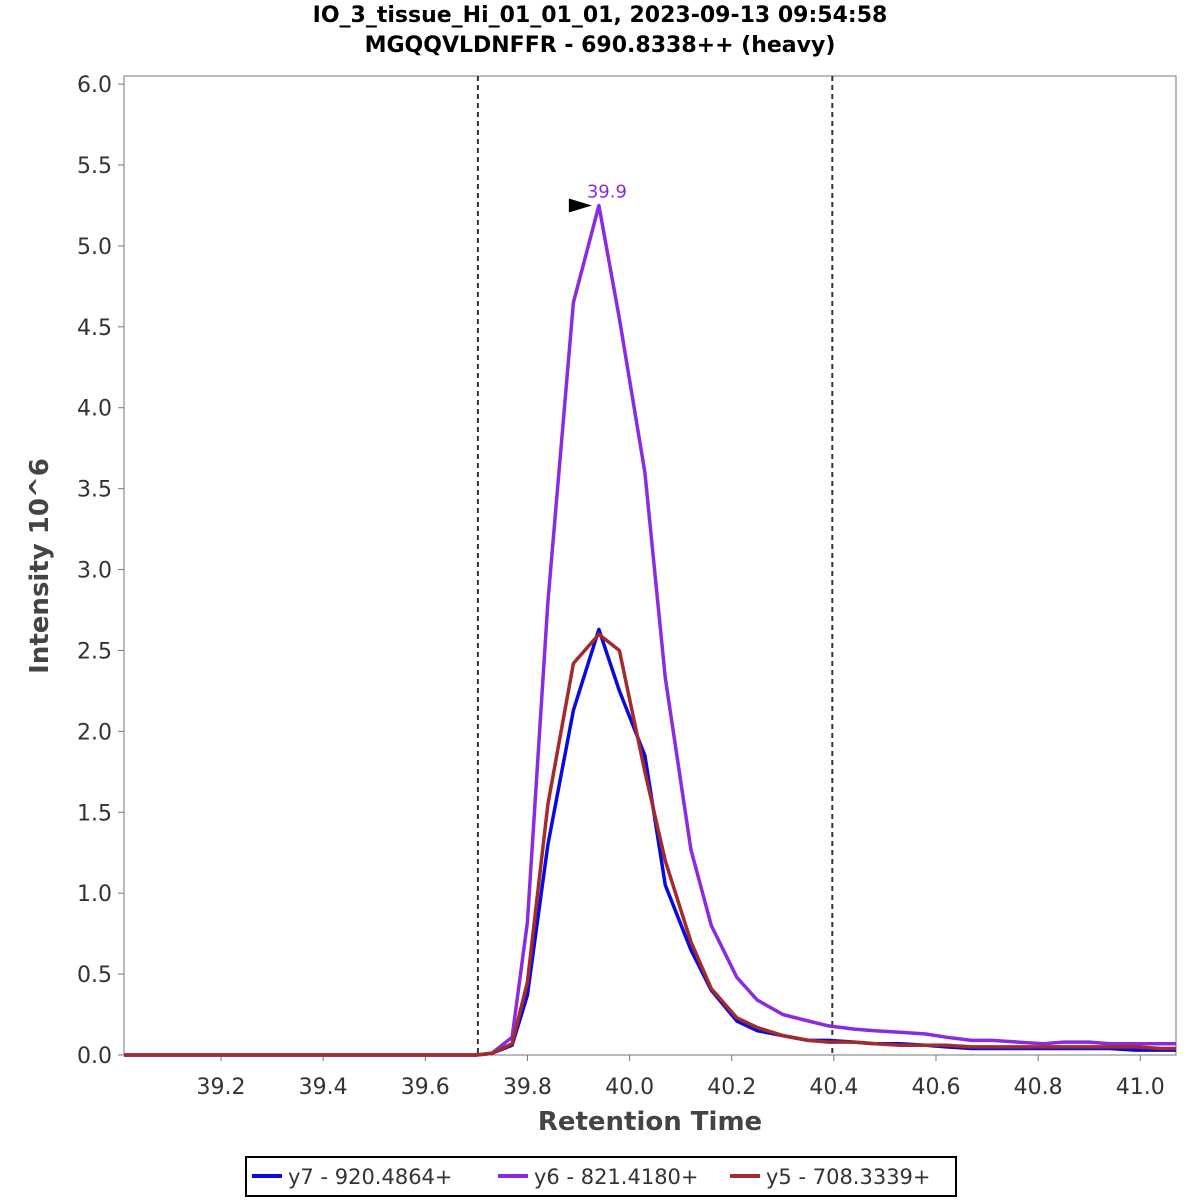  Describe the element at coordinates (94, 975) in the screenshot. I see `y-tick-label-1: 0.5` at that location.